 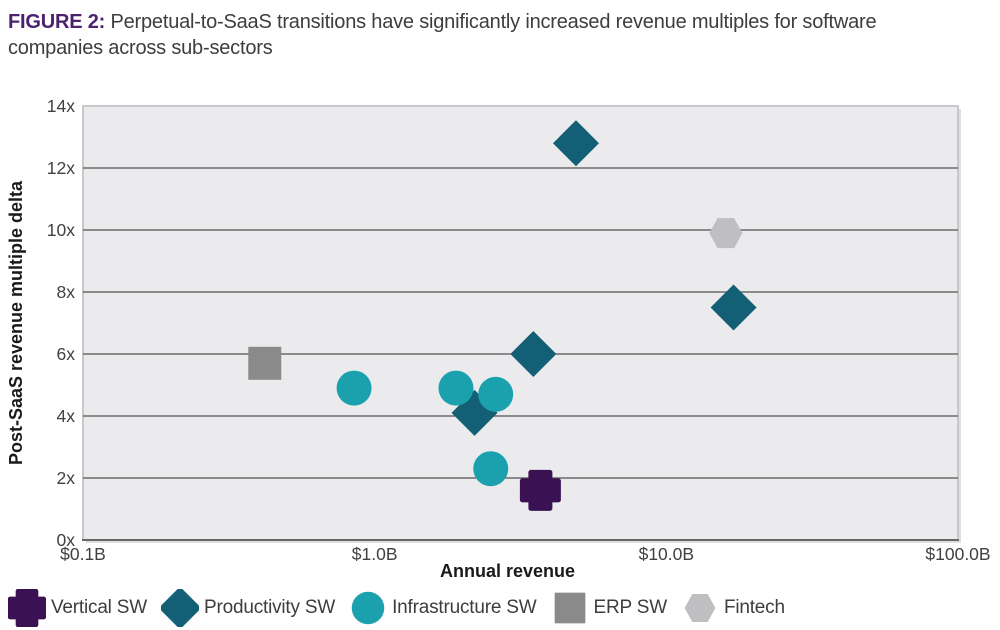 I want to click on y-tick-label-12x: 12x, so click(x=61, y=168).